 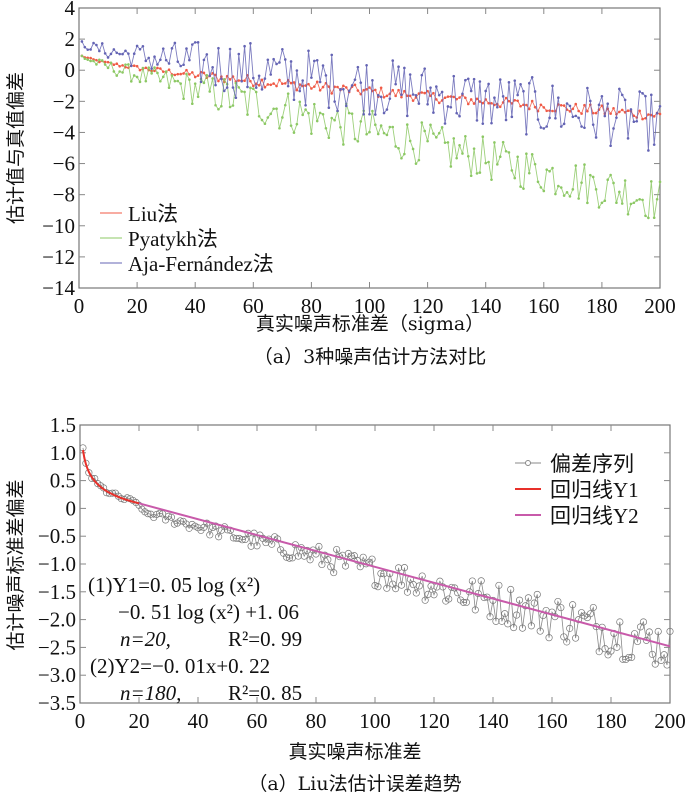 What do you see at coordinates (16, 148) in the screenshot?
I see `y-axis-label-top: 估计值与真值偏差` at bounding box center [16, 148].